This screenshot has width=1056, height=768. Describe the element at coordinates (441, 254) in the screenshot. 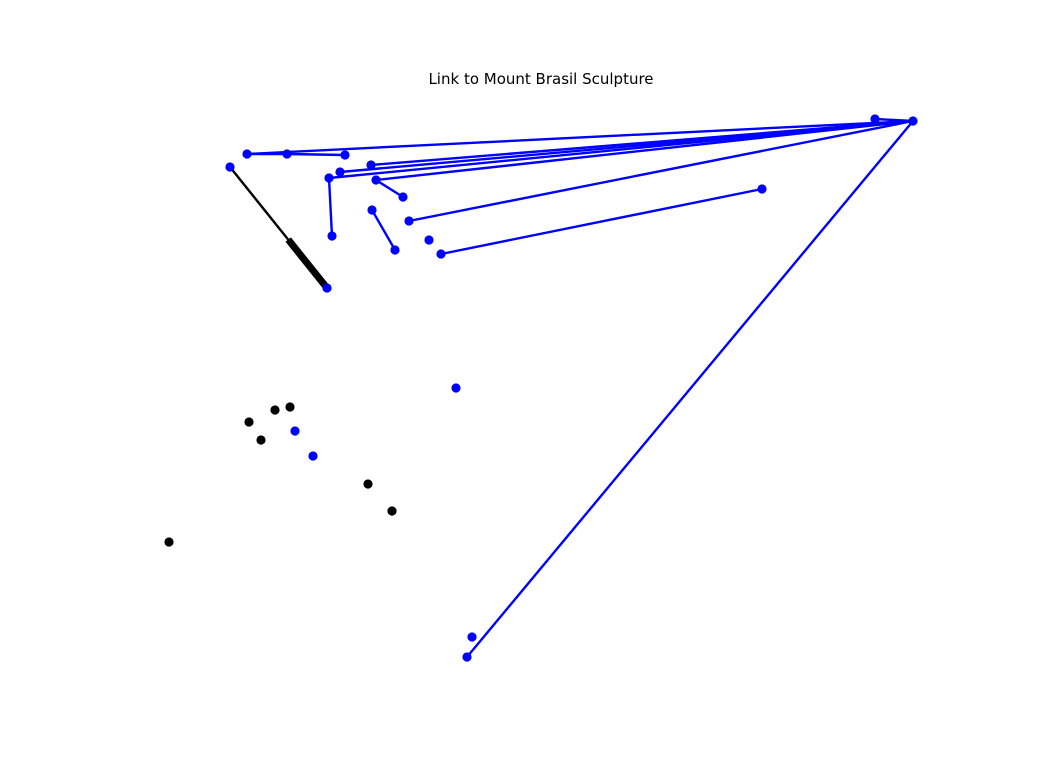

I see `node-n15` at that location.